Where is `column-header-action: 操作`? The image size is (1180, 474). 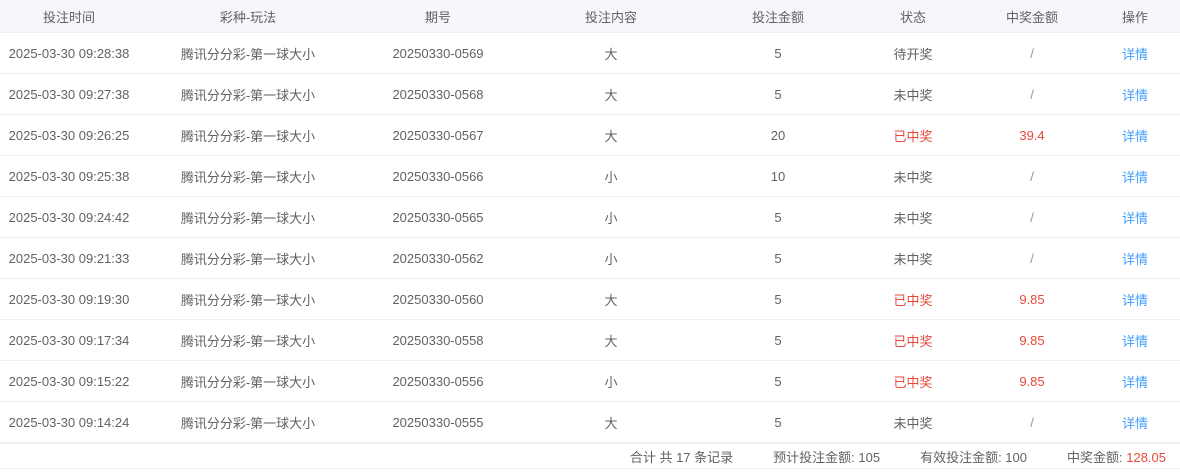 column-header-action: 操作 is located at coordinates (1135, 16).